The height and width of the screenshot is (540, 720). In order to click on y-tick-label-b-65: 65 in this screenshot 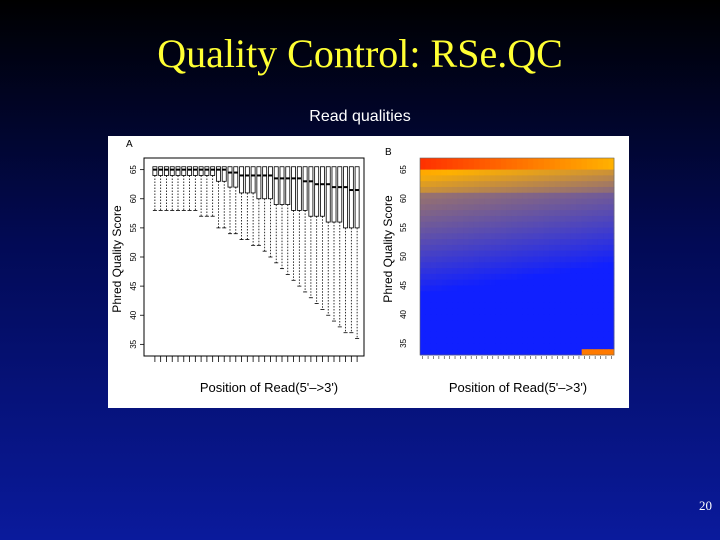, I will do `click(403, 169)`.